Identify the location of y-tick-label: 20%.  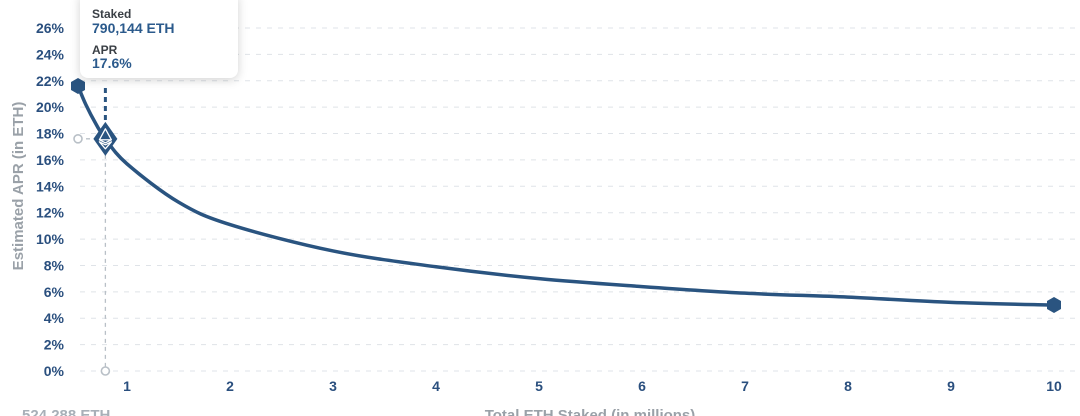
(50, 107).